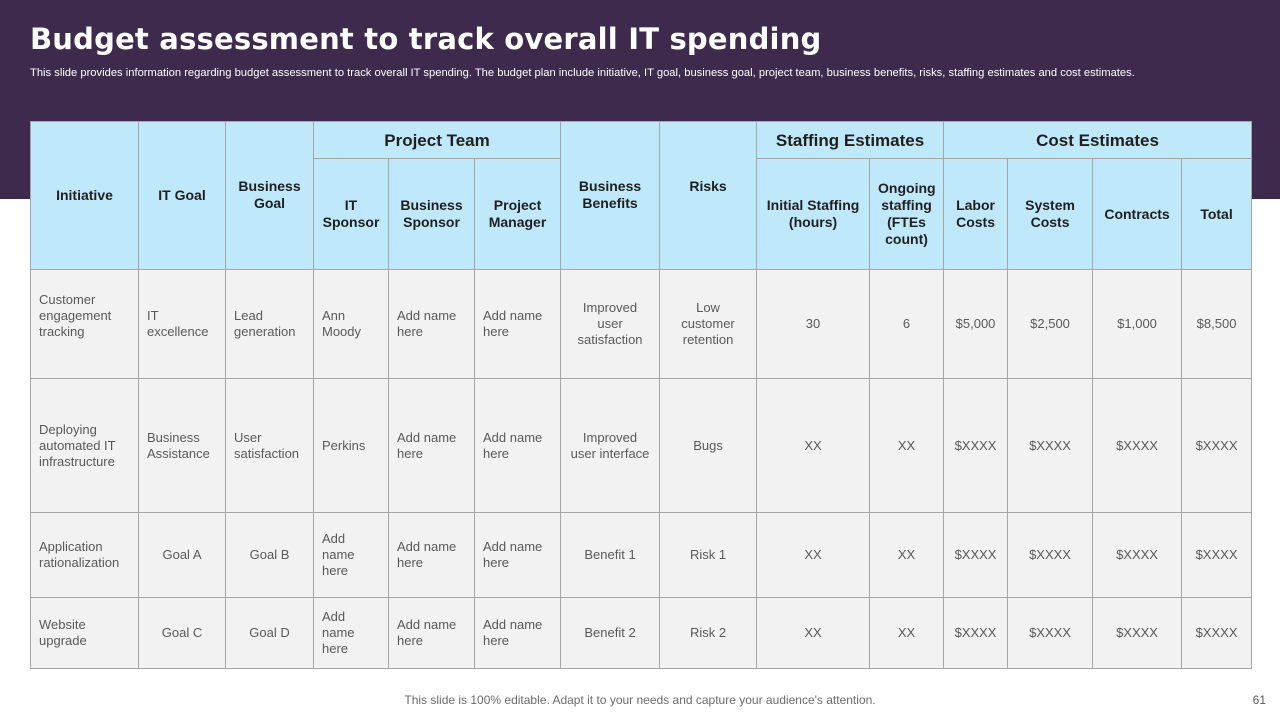 This screenshot has width=1280, height=720. I want to click on header-cost-estimates: Cost Estimates, so click(1098, 140).